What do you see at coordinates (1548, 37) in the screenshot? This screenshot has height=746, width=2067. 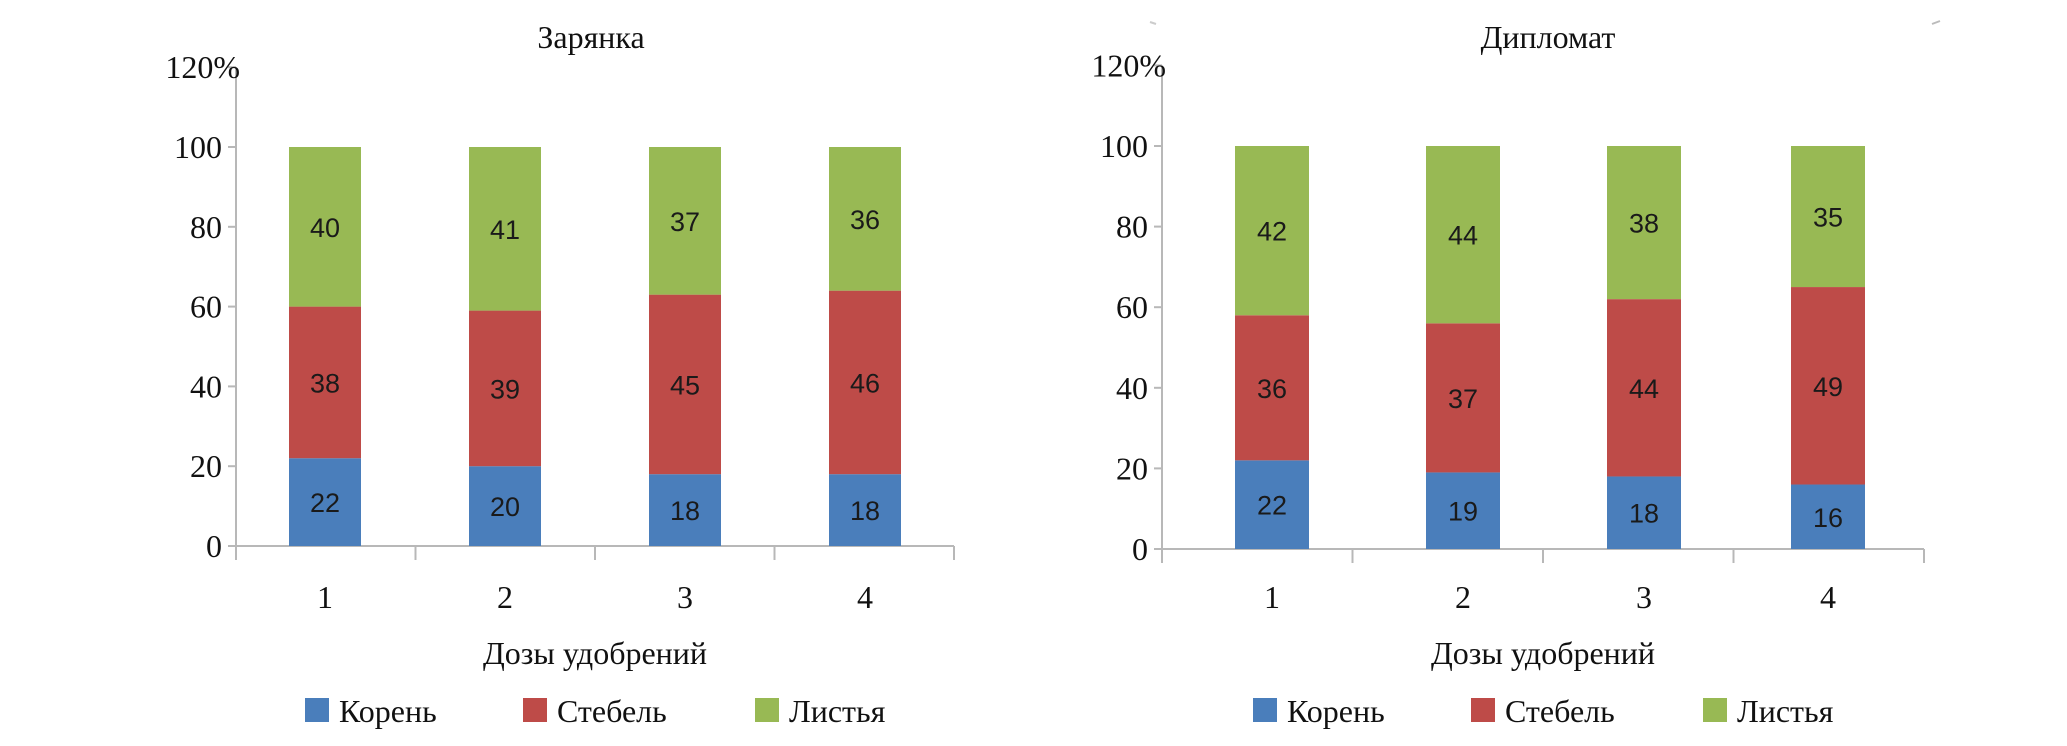 I see `chart-title: Дипломат` at bounding box center [1548, 37].